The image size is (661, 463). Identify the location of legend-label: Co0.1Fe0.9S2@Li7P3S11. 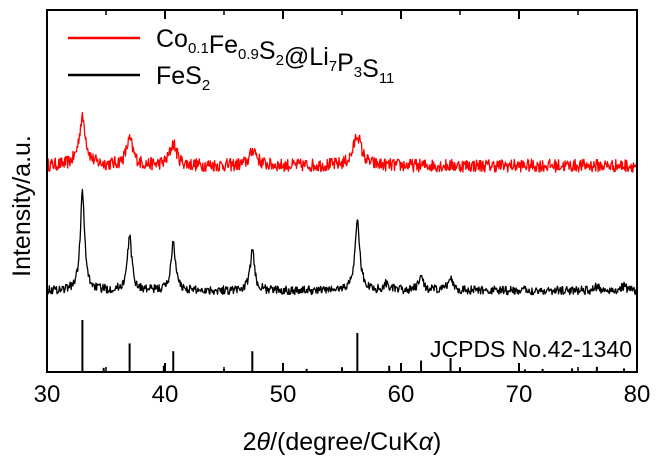
(275, 56).